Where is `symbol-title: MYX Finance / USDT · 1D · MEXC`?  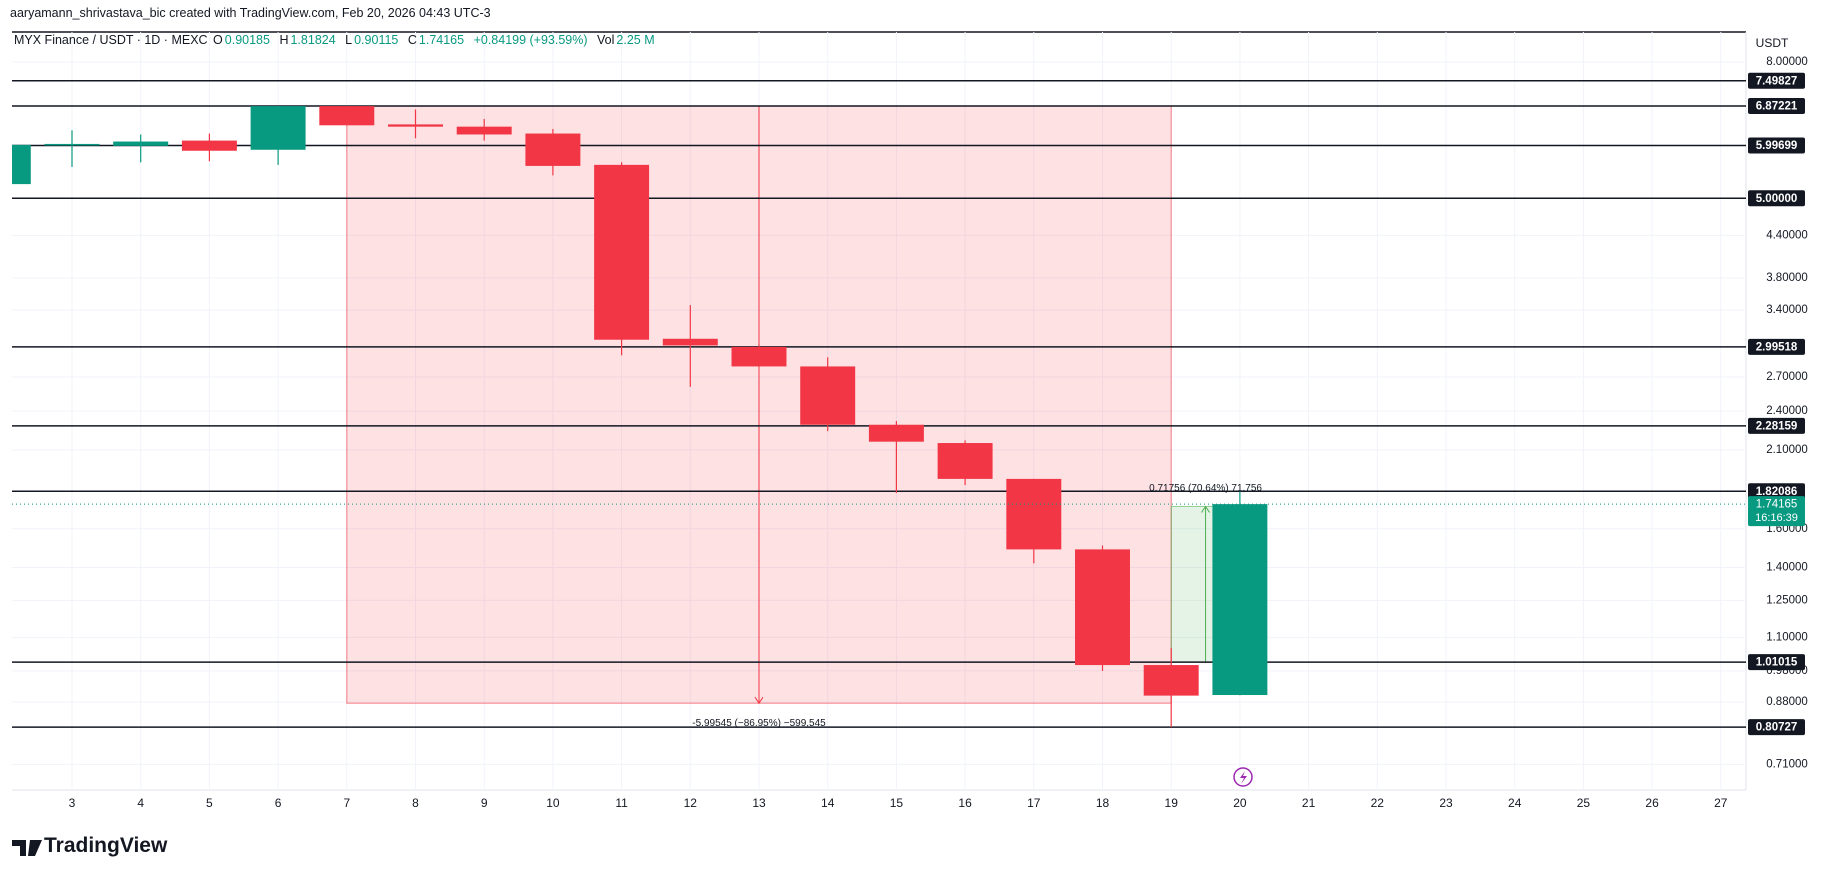
symbol-title: MYX Finance / USDT · 1D · MEXC is located at coordinates (111, 40).